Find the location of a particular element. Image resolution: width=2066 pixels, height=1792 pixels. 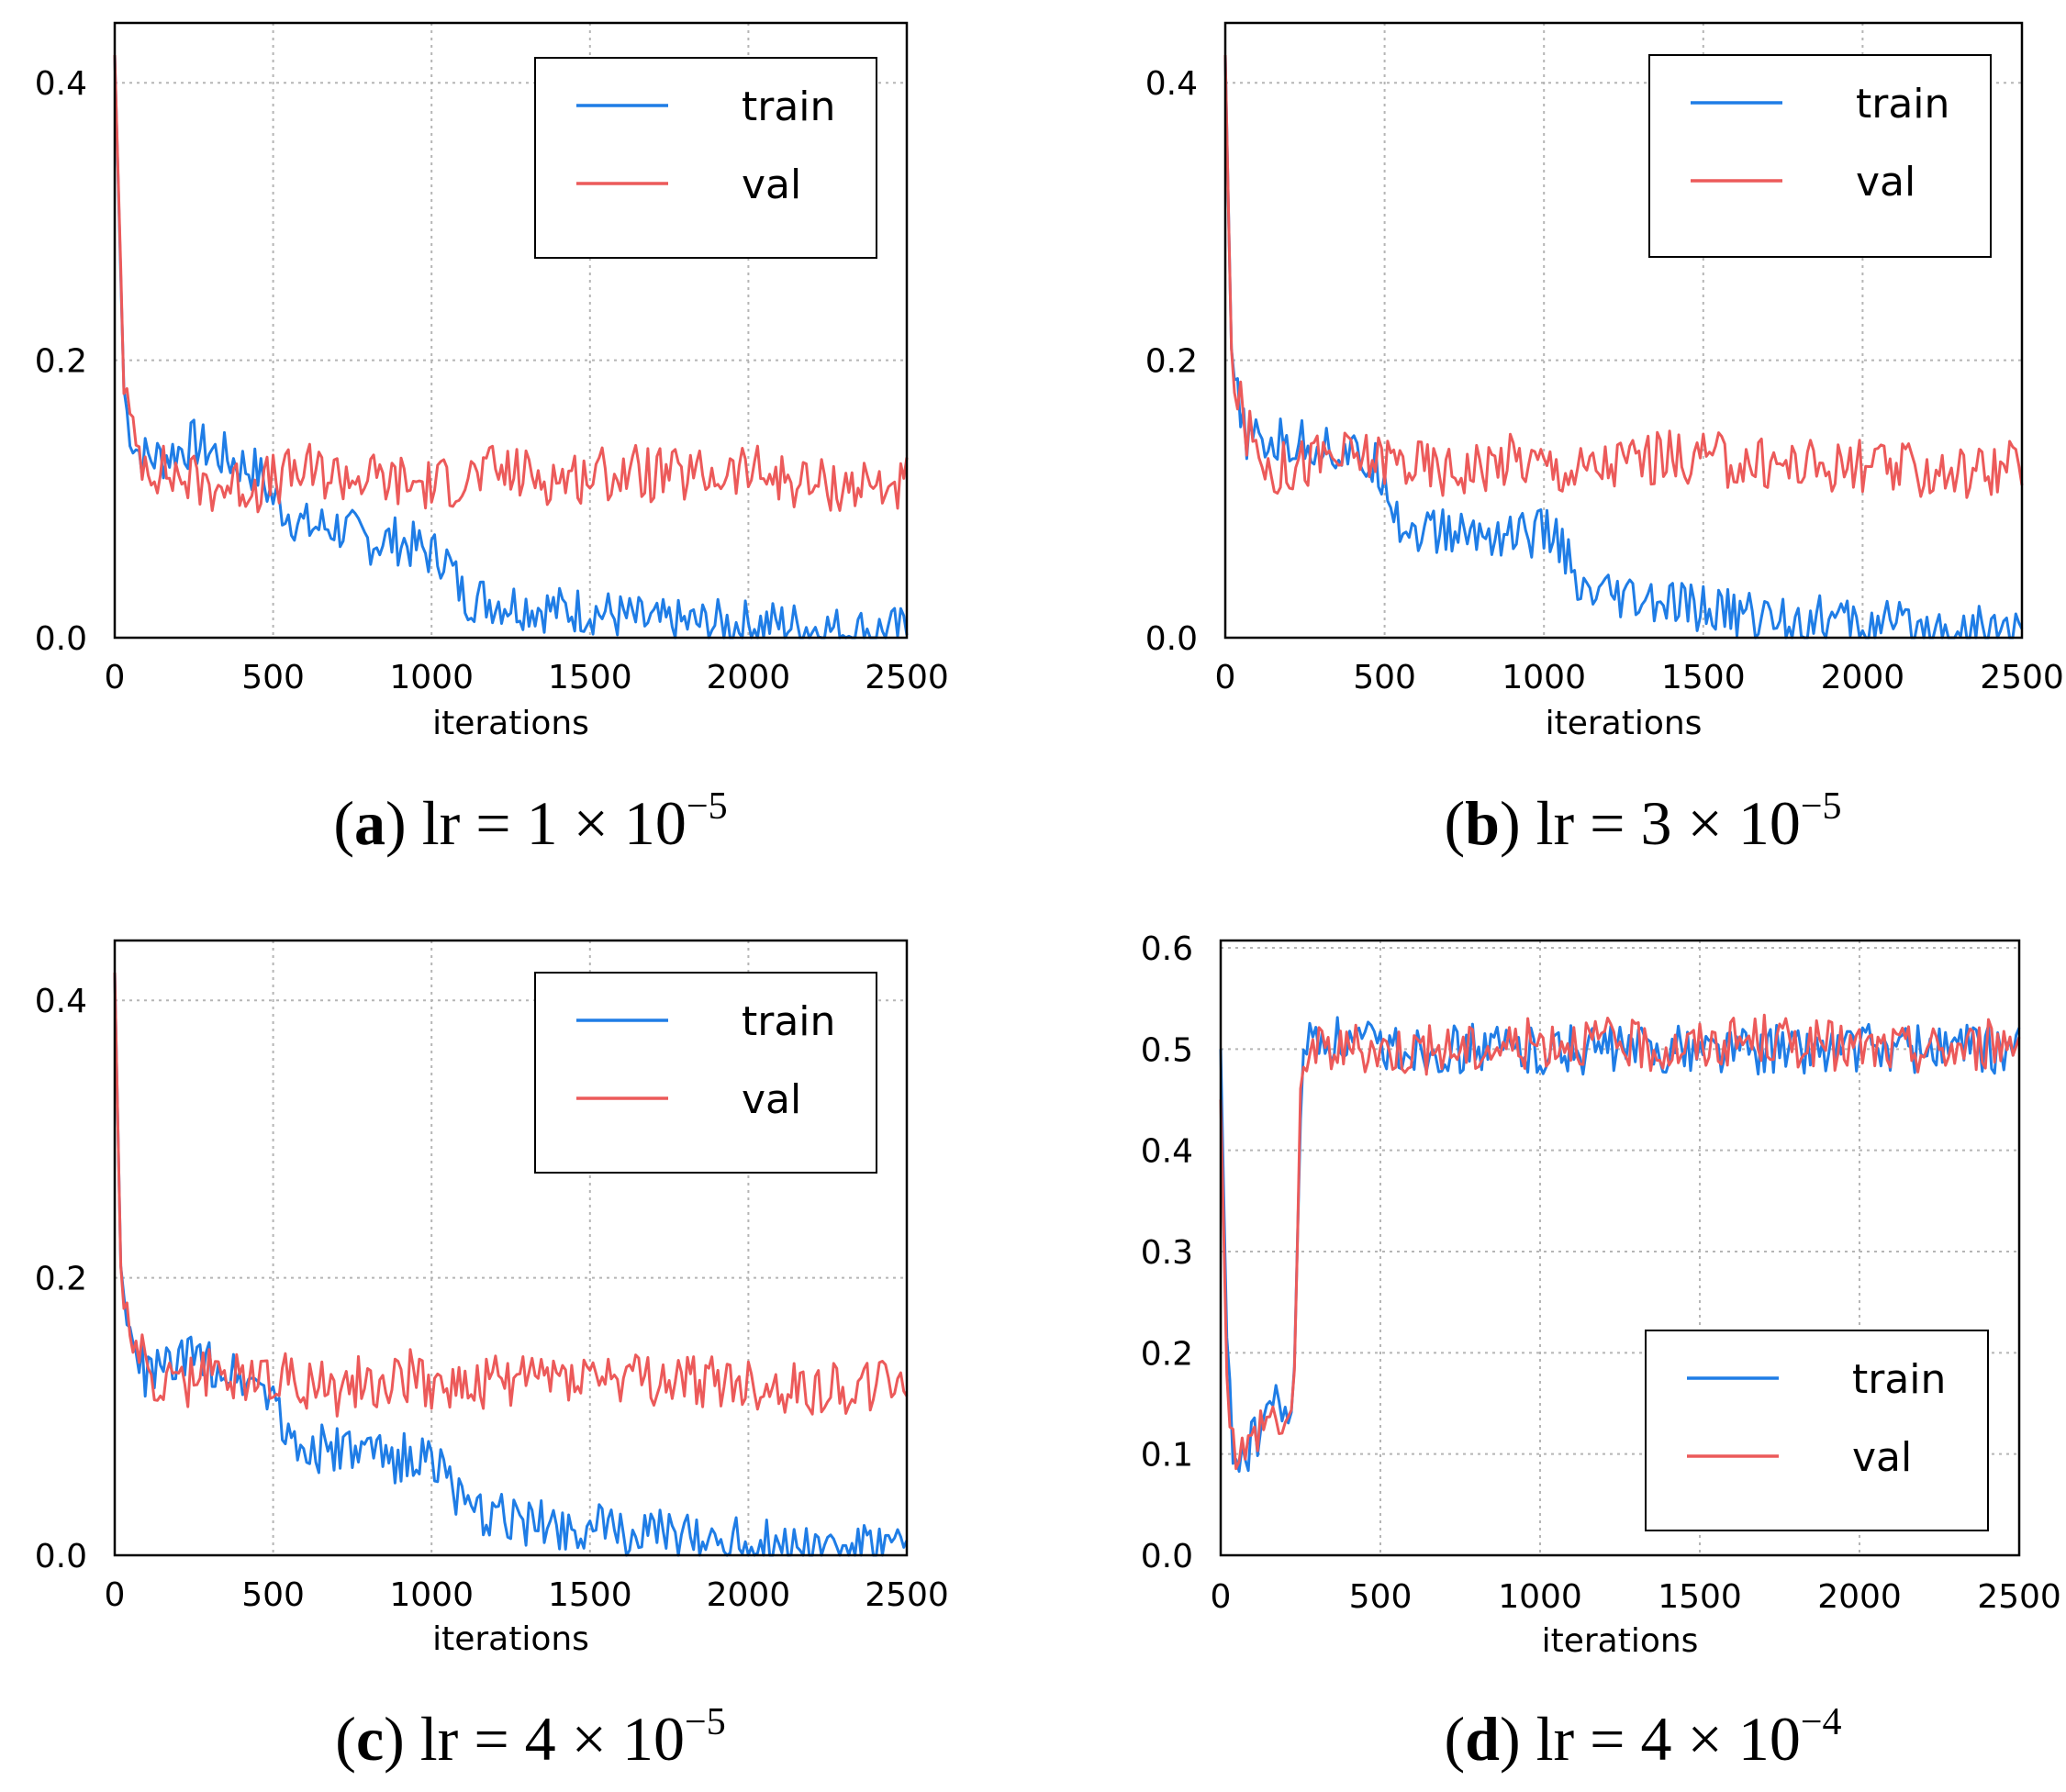

caption-exponent: −4 is located at coordinates (1822, 1722).